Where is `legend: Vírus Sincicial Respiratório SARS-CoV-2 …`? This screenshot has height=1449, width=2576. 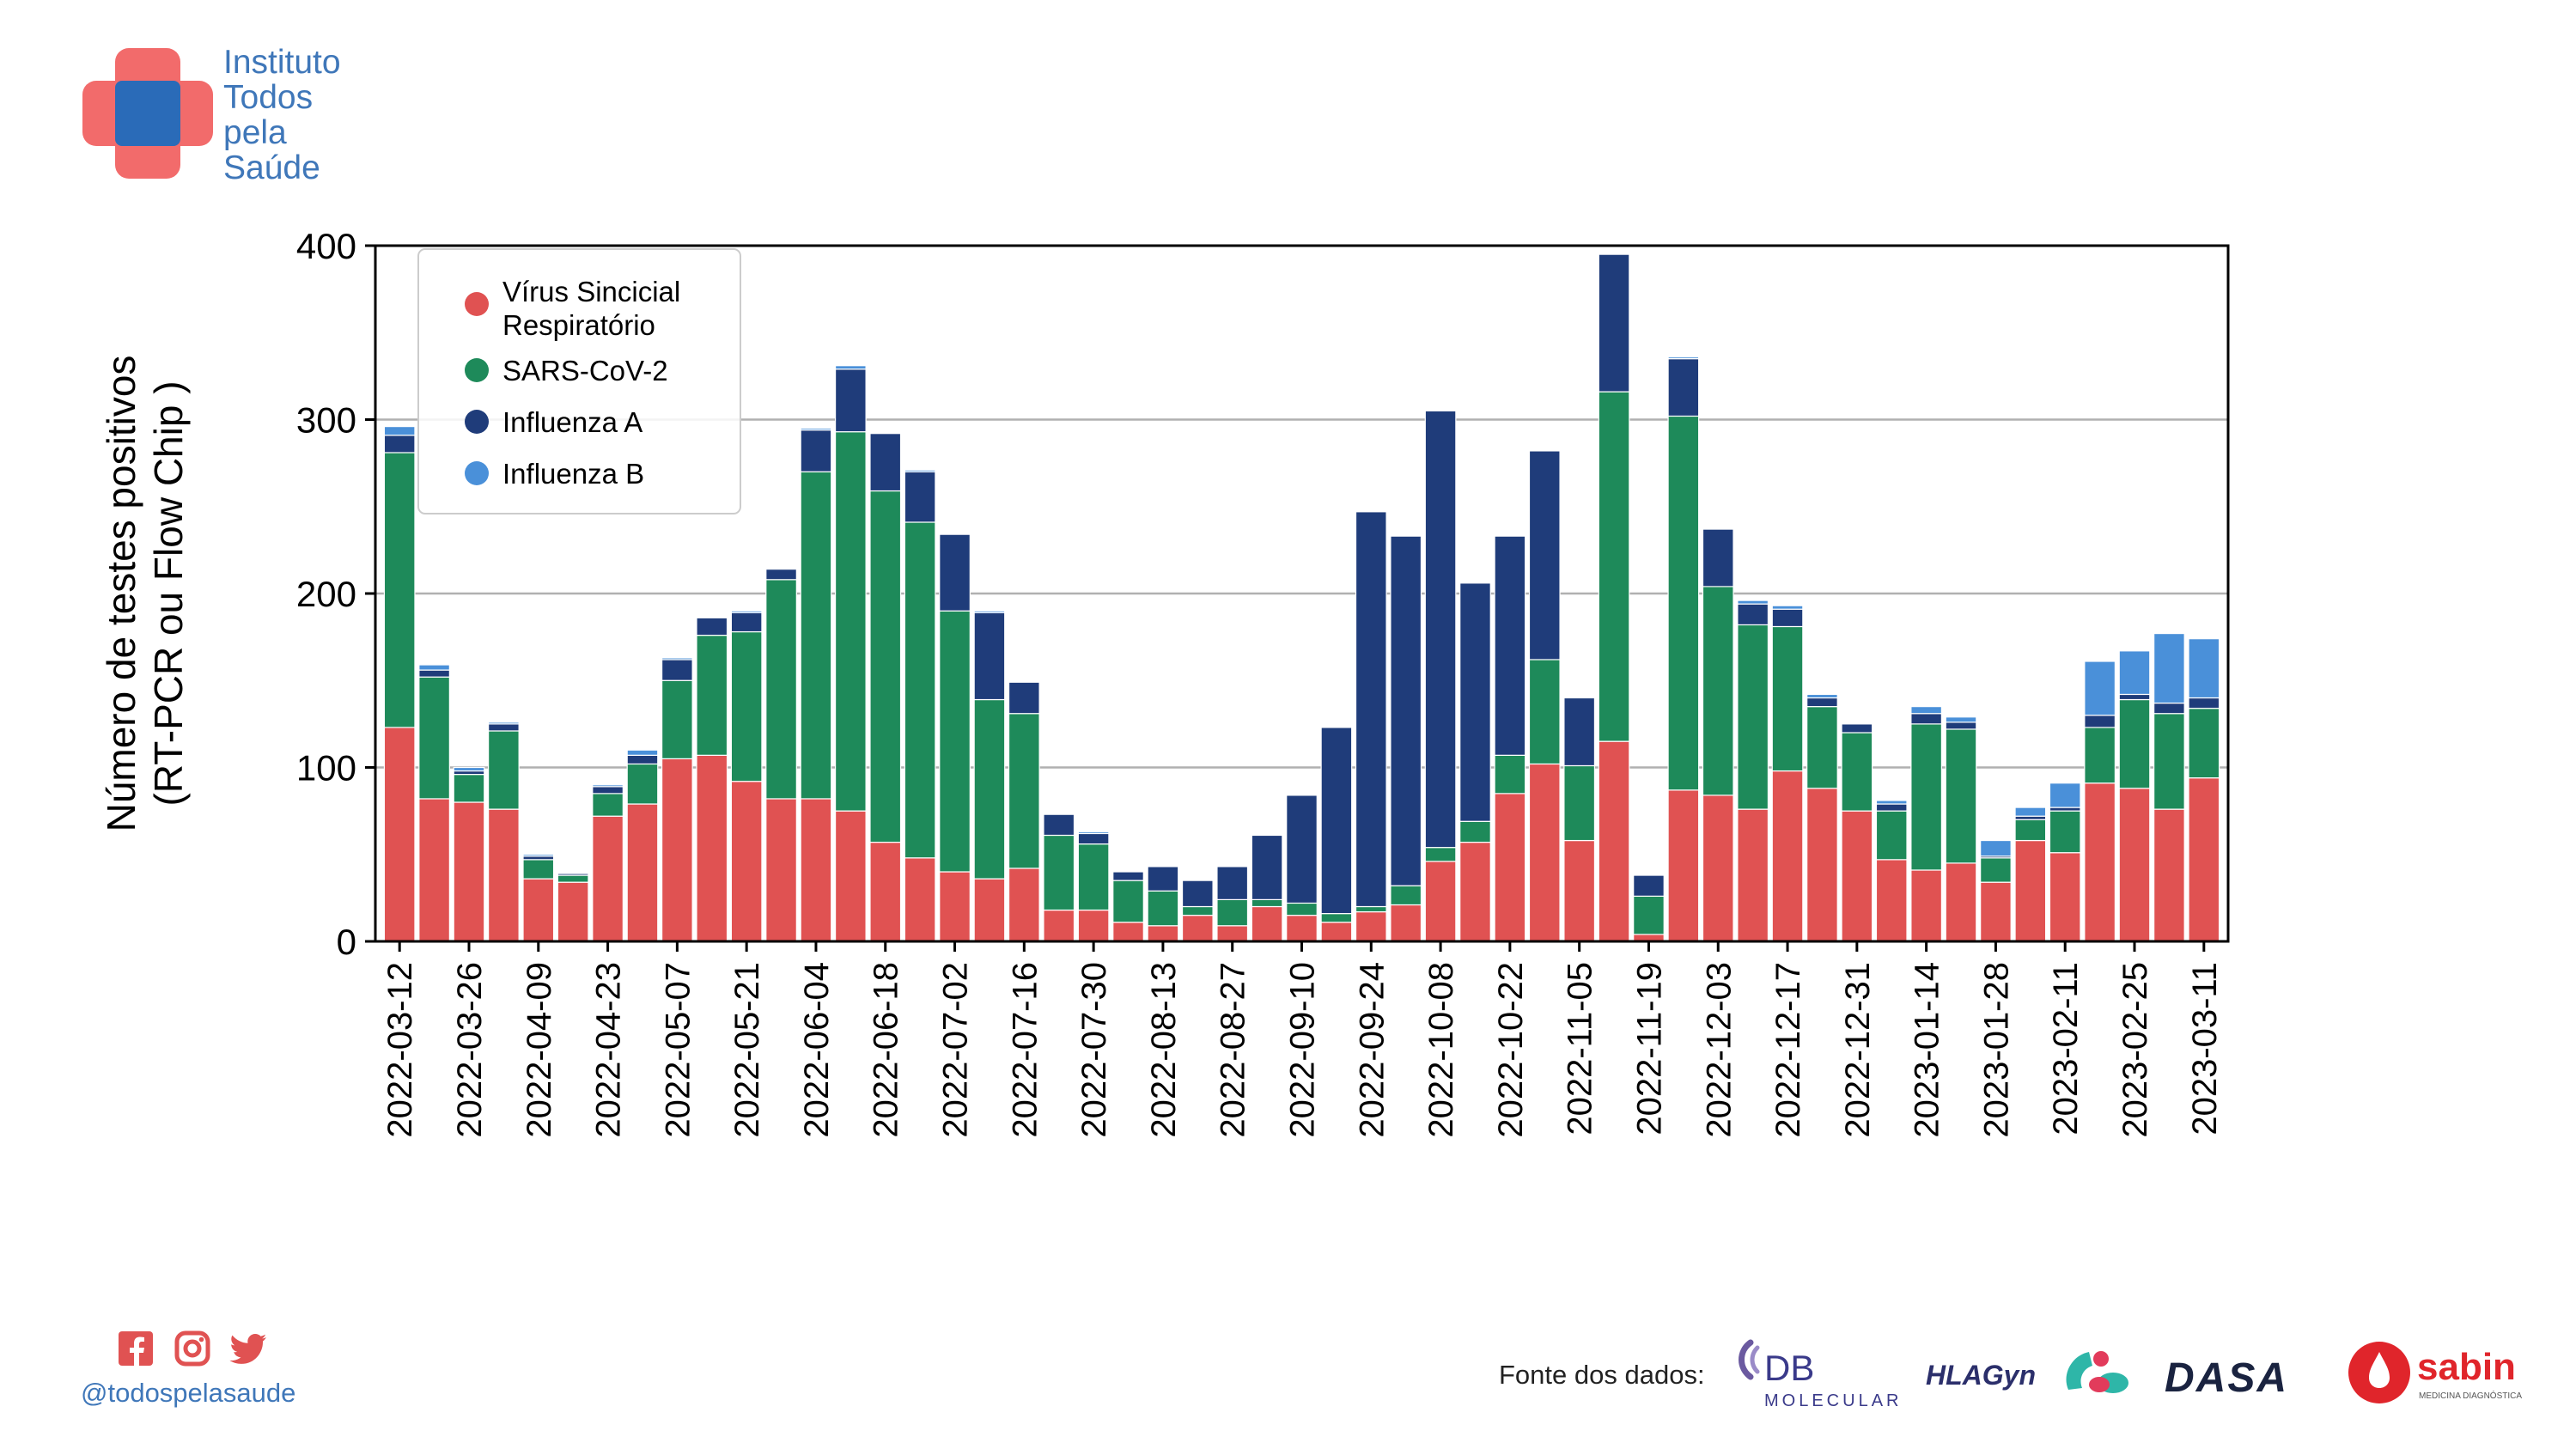
legend: Vírus Sincicial Respiratório SARS-CoV-2 … is located at coordinates (579, 381).